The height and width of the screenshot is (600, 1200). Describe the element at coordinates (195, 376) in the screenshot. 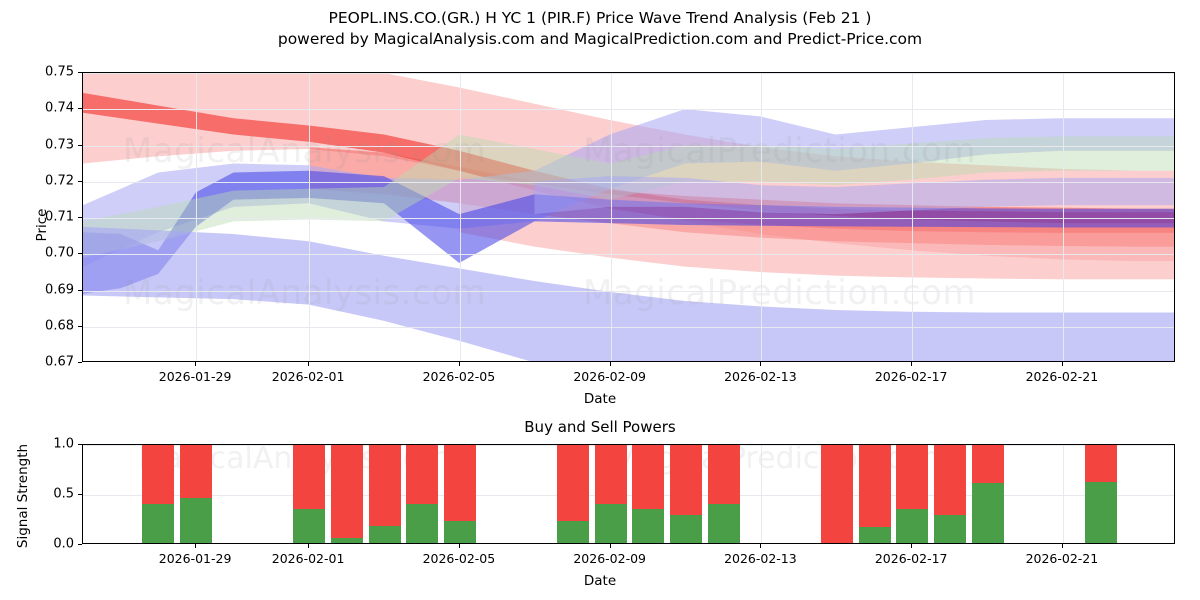

I see `price-x-tick-label: 2026-01-29` at that location.